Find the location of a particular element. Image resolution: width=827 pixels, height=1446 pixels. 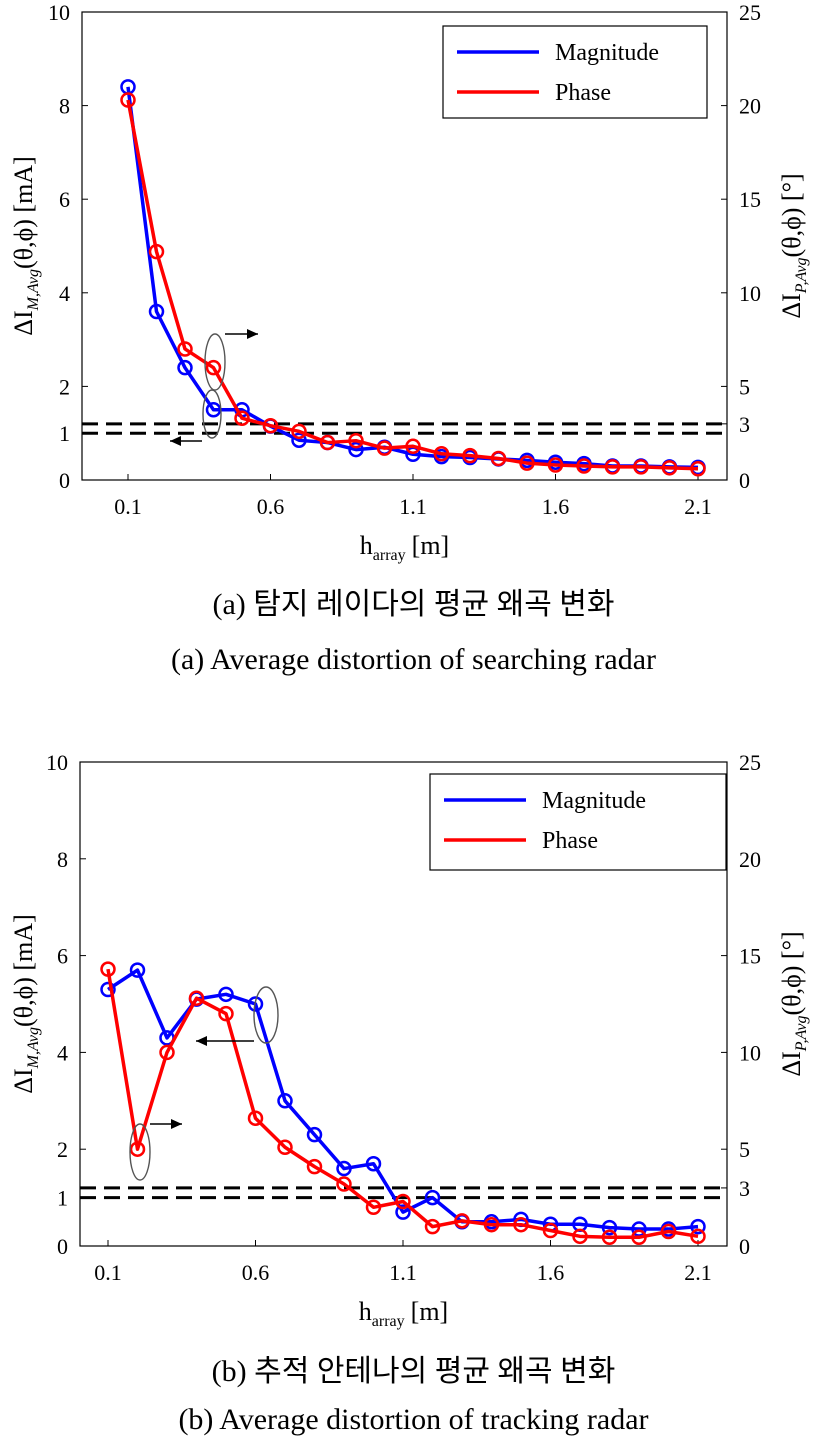

y-left-axis-label-text: ΔIM,Avg(θ,ϕ) [mA] is located at coordinates (25, 1004).